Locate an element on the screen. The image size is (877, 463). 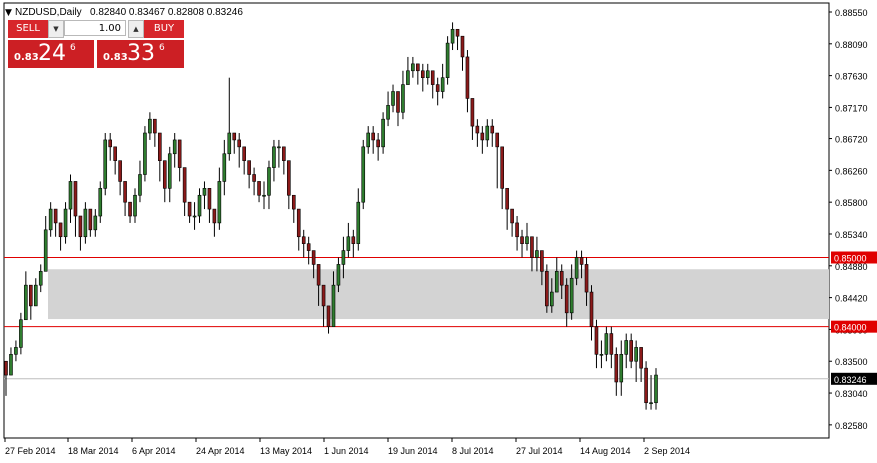
x-tick-label: 8 Jul 2014 is located at coordinates (473, 451).